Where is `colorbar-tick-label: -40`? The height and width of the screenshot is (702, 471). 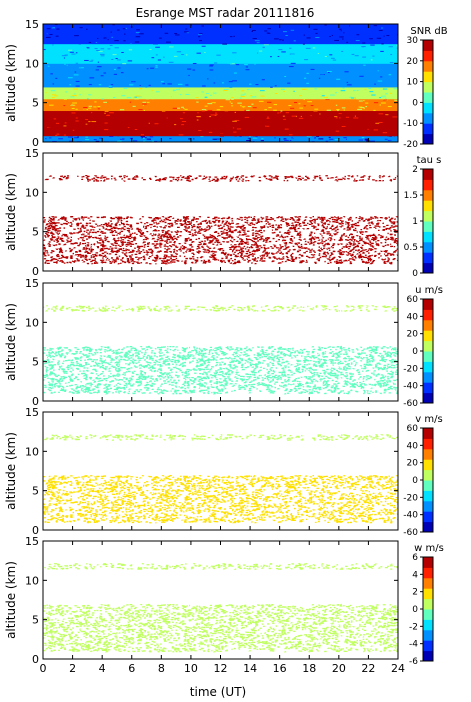 colorbar-tick-label: -40 is located at coordinates (410, 516).